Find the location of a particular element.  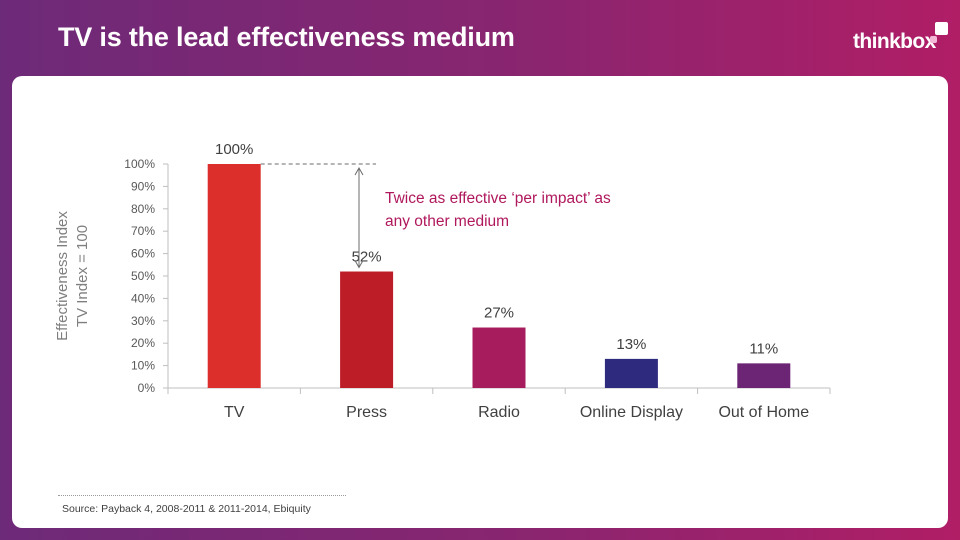

bar-radio is located at coordinates (499, 357).